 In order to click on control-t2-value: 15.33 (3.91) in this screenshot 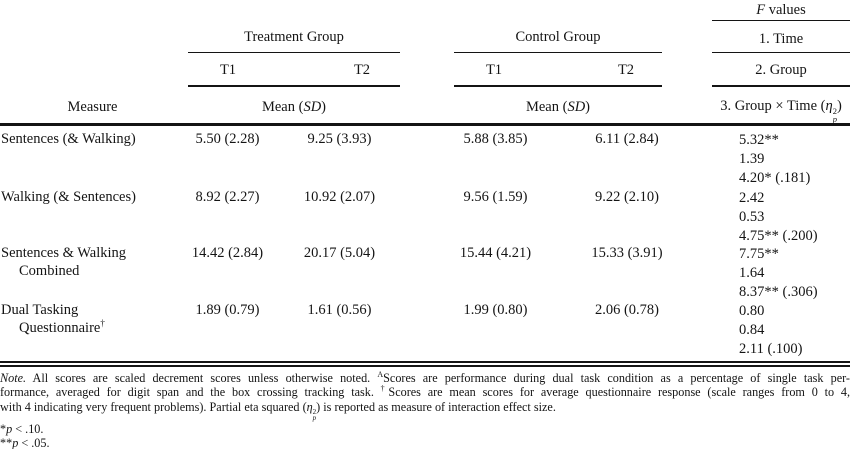, I will do `click(627, 253)`.